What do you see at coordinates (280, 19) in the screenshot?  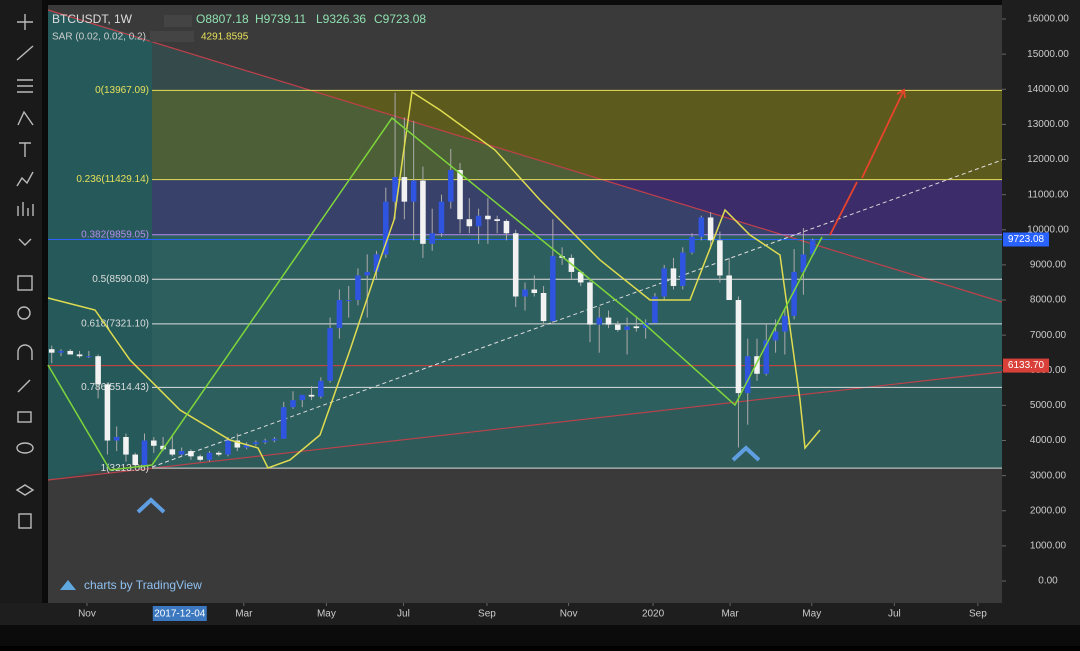 I see `ohlc-high: H9739.11` at bounding box center [280, 19].